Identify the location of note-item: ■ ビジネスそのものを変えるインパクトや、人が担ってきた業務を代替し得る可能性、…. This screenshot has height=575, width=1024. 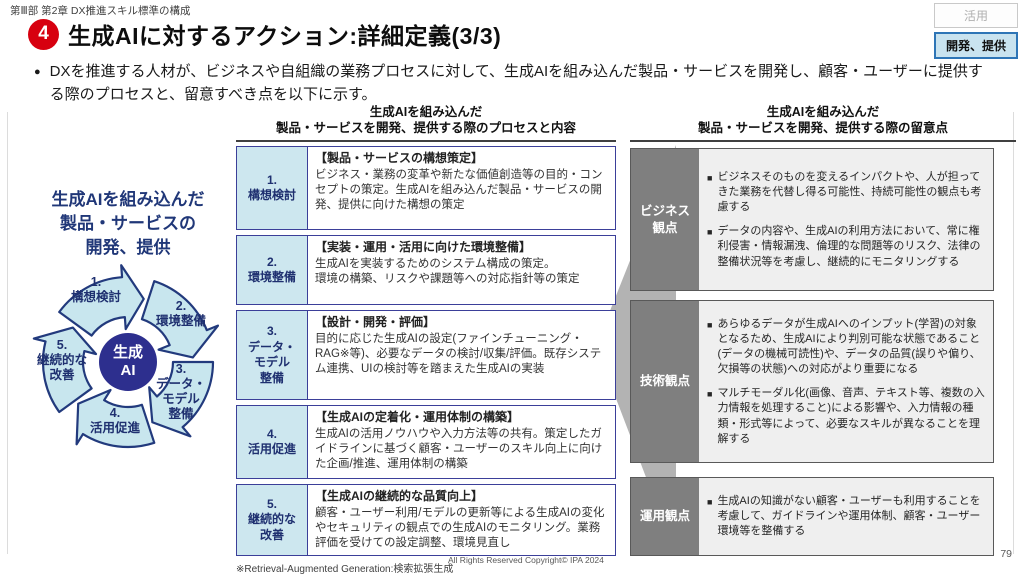
(846, 193).